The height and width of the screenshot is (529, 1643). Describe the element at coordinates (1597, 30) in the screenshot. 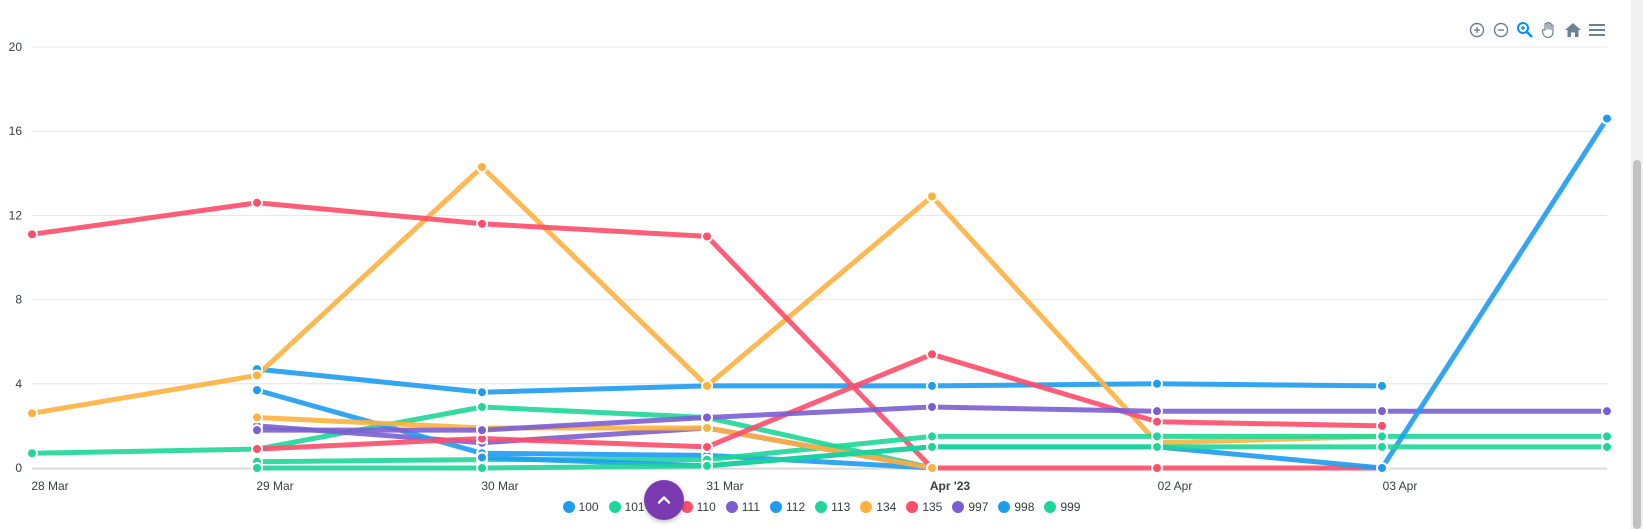

I see `menu-icon` at that location.